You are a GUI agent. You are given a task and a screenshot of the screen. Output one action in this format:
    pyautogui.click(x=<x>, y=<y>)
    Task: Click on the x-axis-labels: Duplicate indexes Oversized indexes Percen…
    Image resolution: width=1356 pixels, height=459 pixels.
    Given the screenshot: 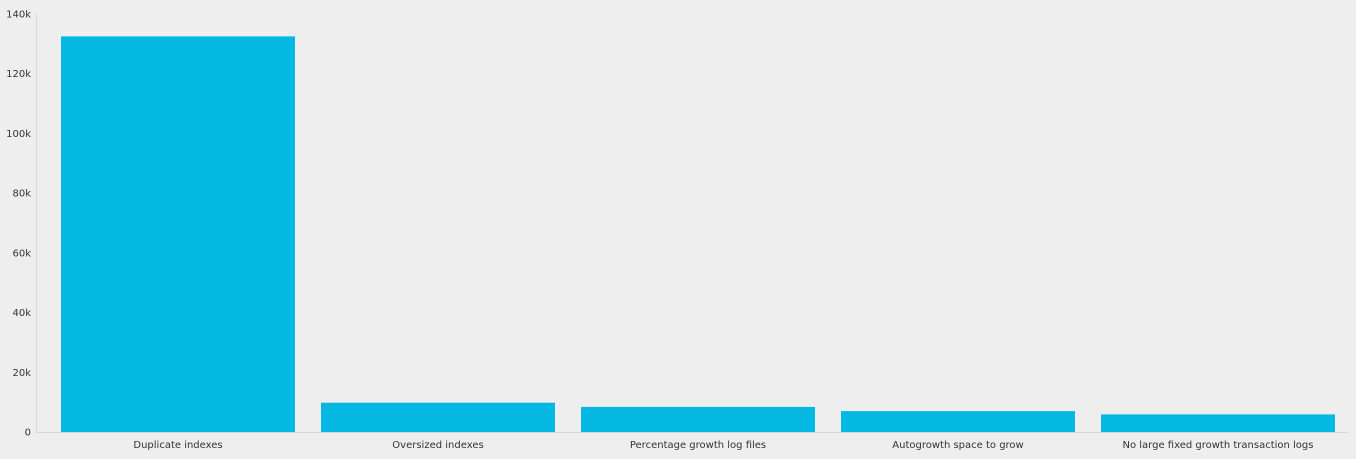 What is the action you would take?
    pyautogui.click(x=723, y=445)
    